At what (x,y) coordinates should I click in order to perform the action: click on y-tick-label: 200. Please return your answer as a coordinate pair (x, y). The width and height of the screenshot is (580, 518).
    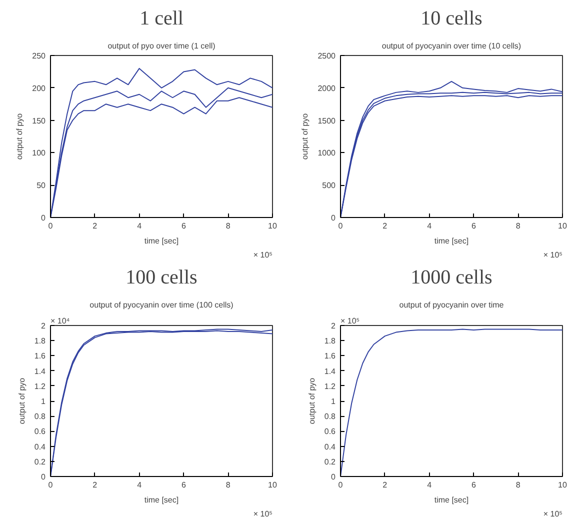
    Looking at the image, I should click on (39, 88).